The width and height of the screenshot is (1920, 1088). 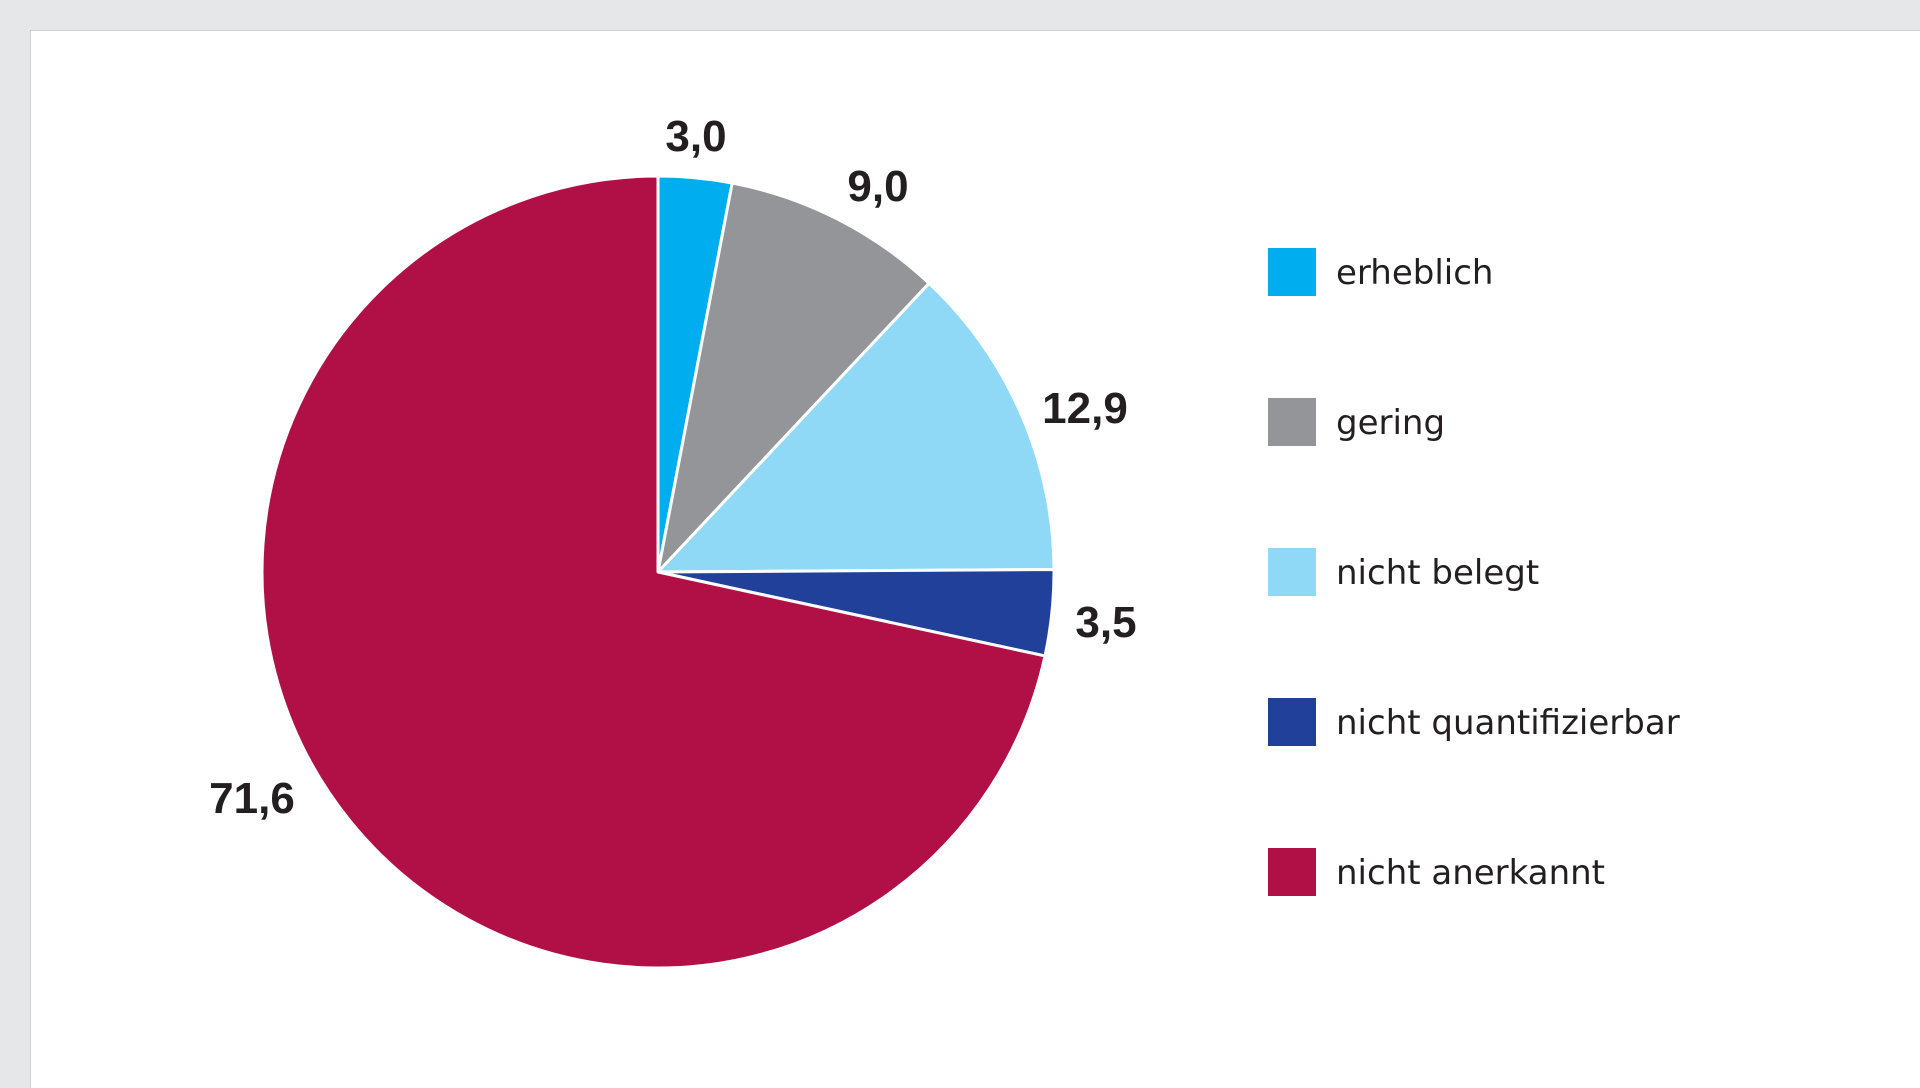 What do you see at coordinates (1437, 573) in the screenshot?
I see `legend-label-nicht-belegt: nicht belegt` at bounding box center [1437, 573].